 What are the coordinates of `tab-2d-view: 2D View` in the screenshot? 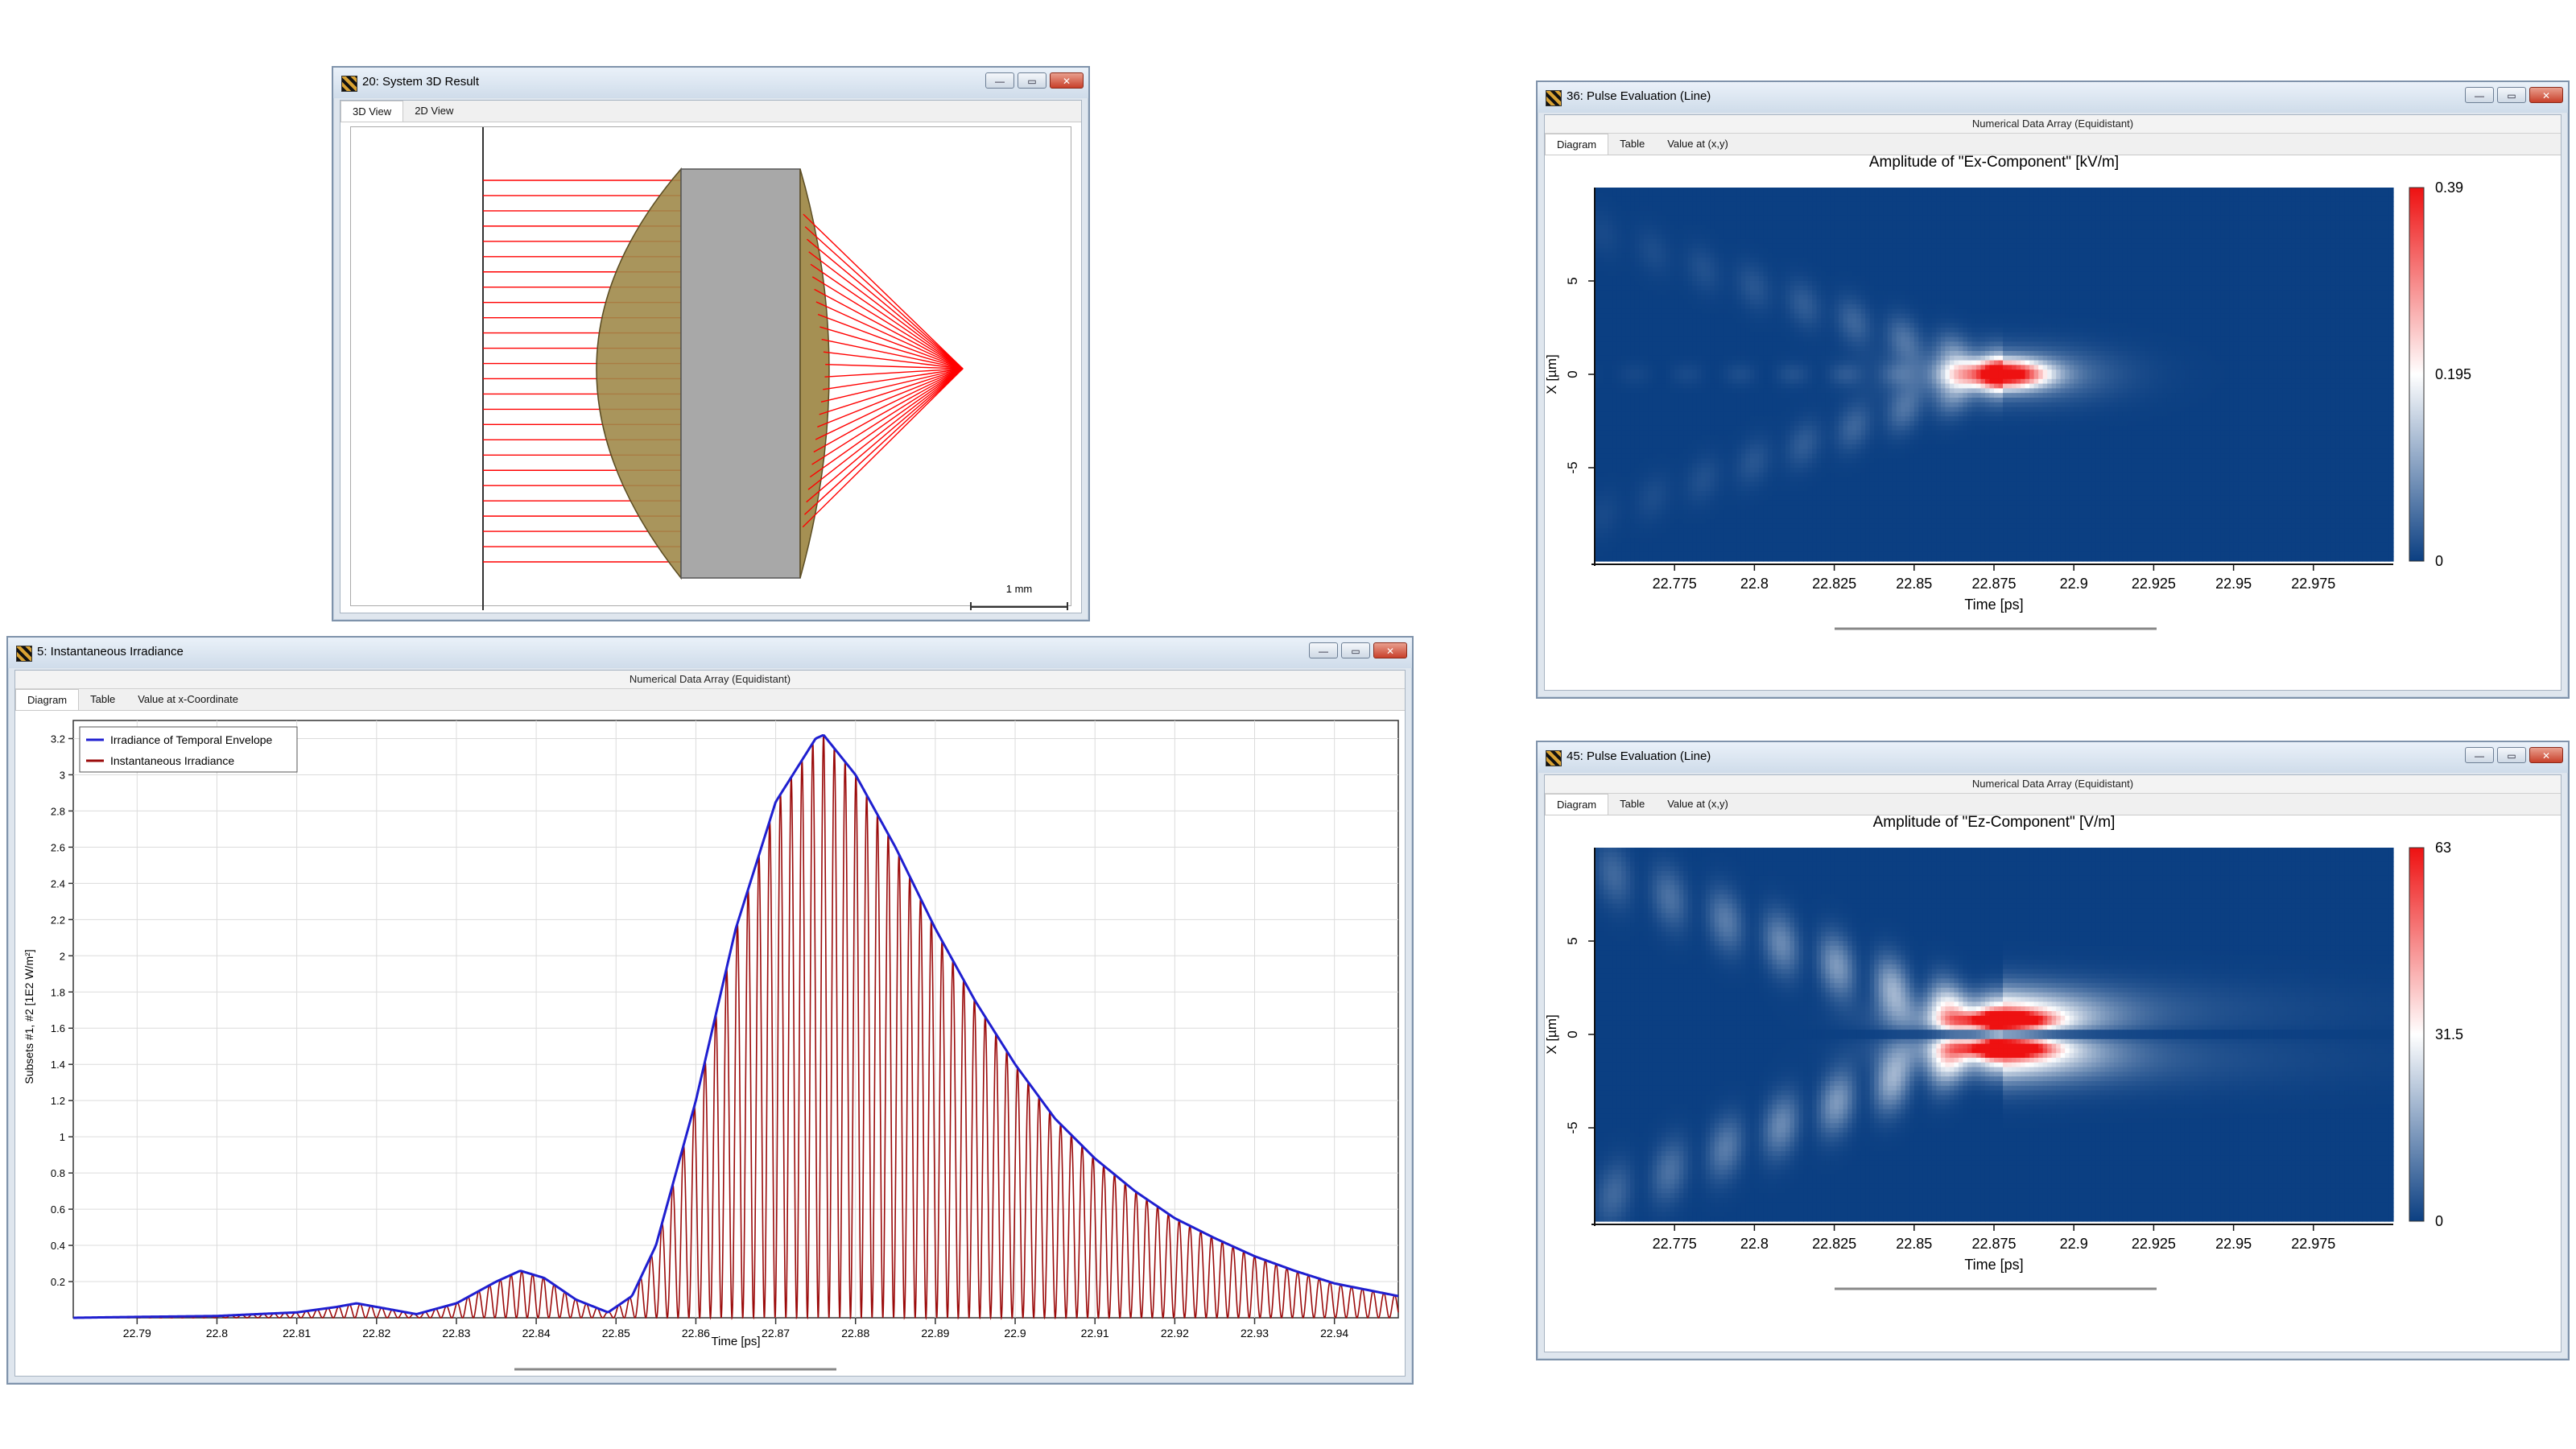 It's located at (433, 111).